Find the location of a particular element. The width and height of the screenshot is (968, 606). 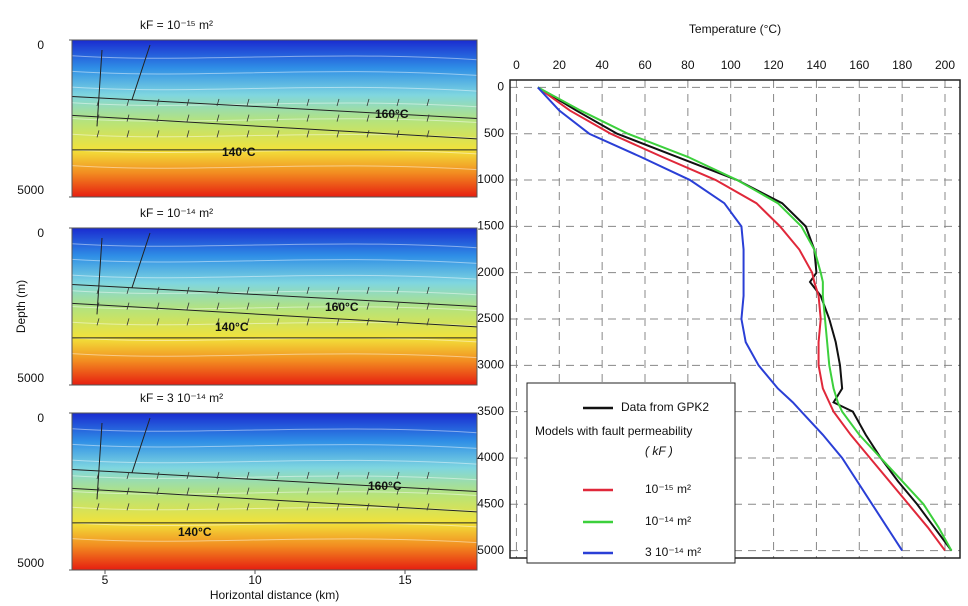

y-tick-label: 2000 is located at coordinates (490, 272).